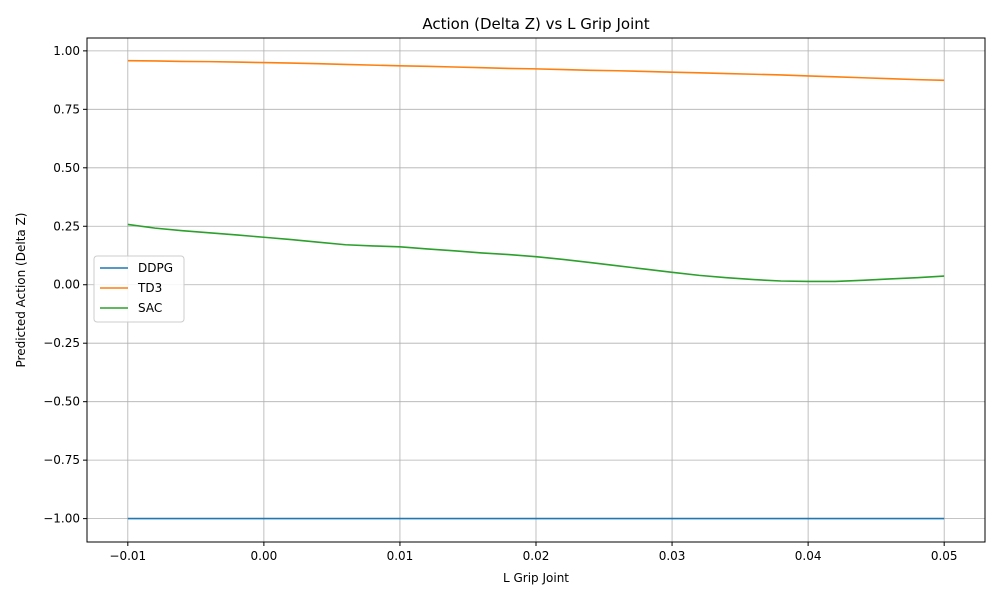  I want to click on series-line-td3, so click(536, 70).